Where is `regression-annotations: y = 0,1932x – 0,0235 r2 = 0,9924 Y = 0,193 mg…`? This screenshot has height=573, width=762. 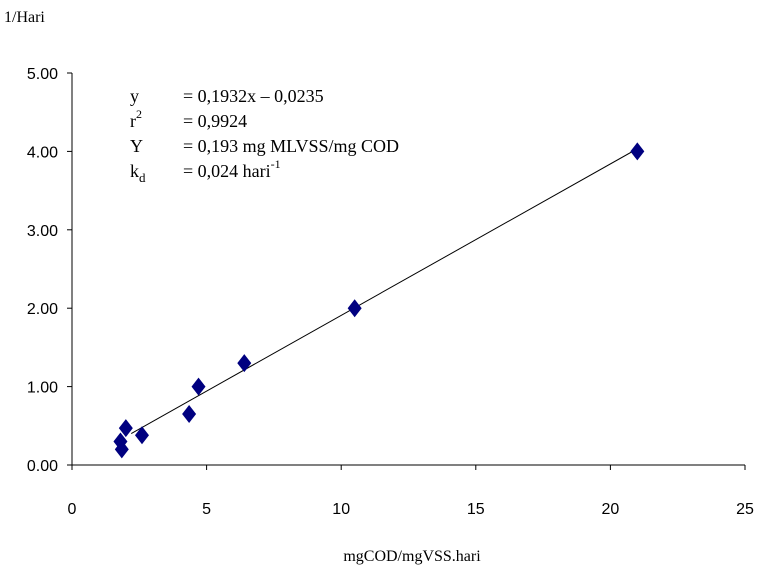 regression-annotations: y = 0,1932x – 0,0235 r2 = 0,9924 Y = 0,193 mg… is located at coordinates (264, 135).